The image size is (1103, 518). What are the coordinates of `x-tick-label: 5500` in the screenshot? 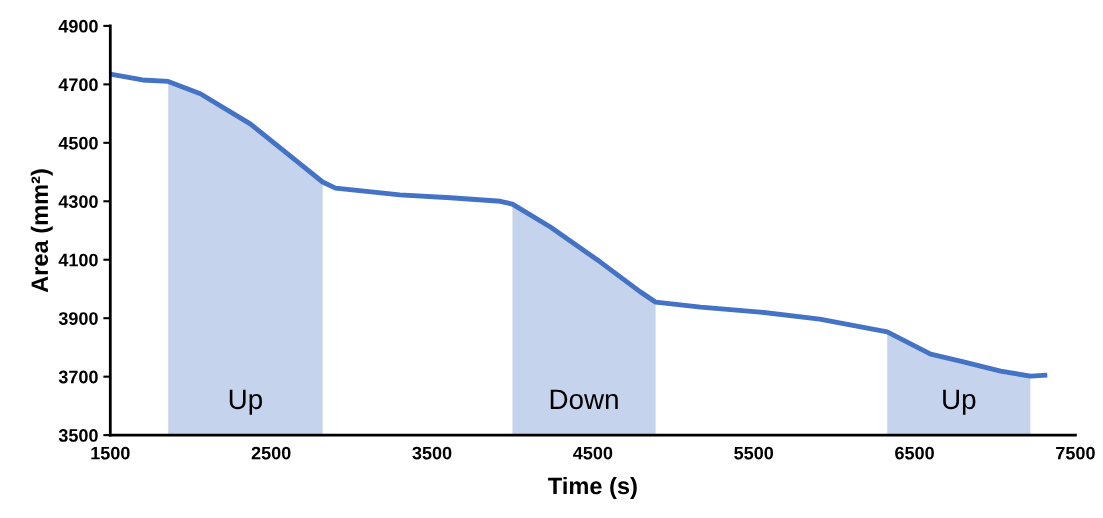 It's located at (754, 453).